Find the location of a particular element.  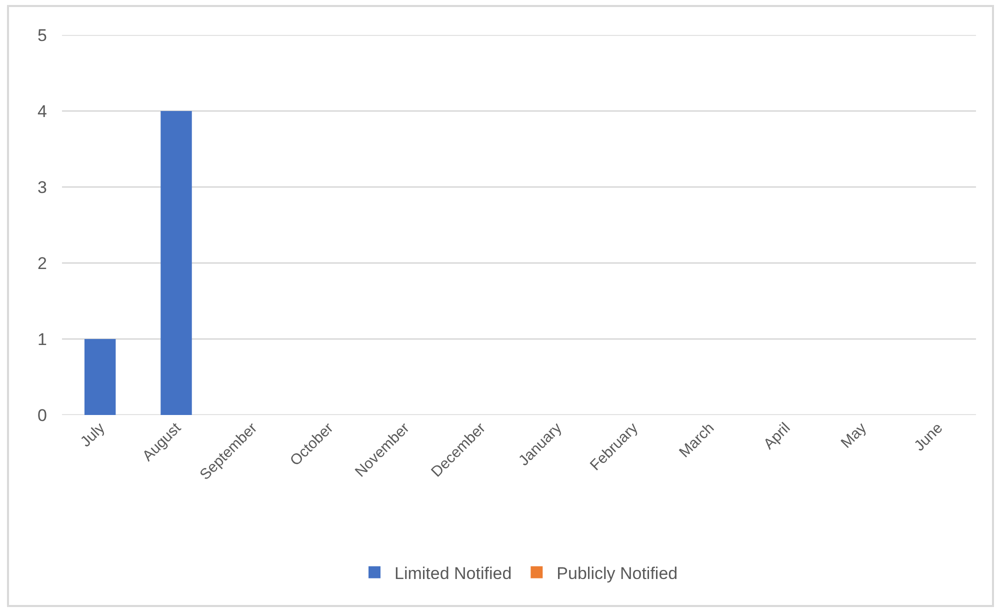

legend-label: Limited Notified is located at coordinates (453, 573).